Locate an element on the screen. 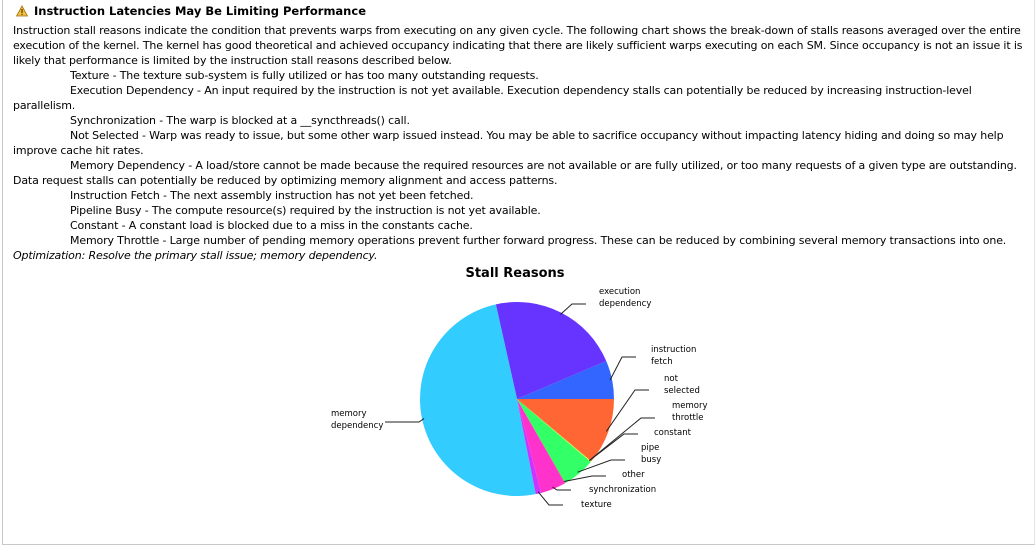  slice-label-instruction-fetch: instruction fetch is located at coordinates (673, 356).